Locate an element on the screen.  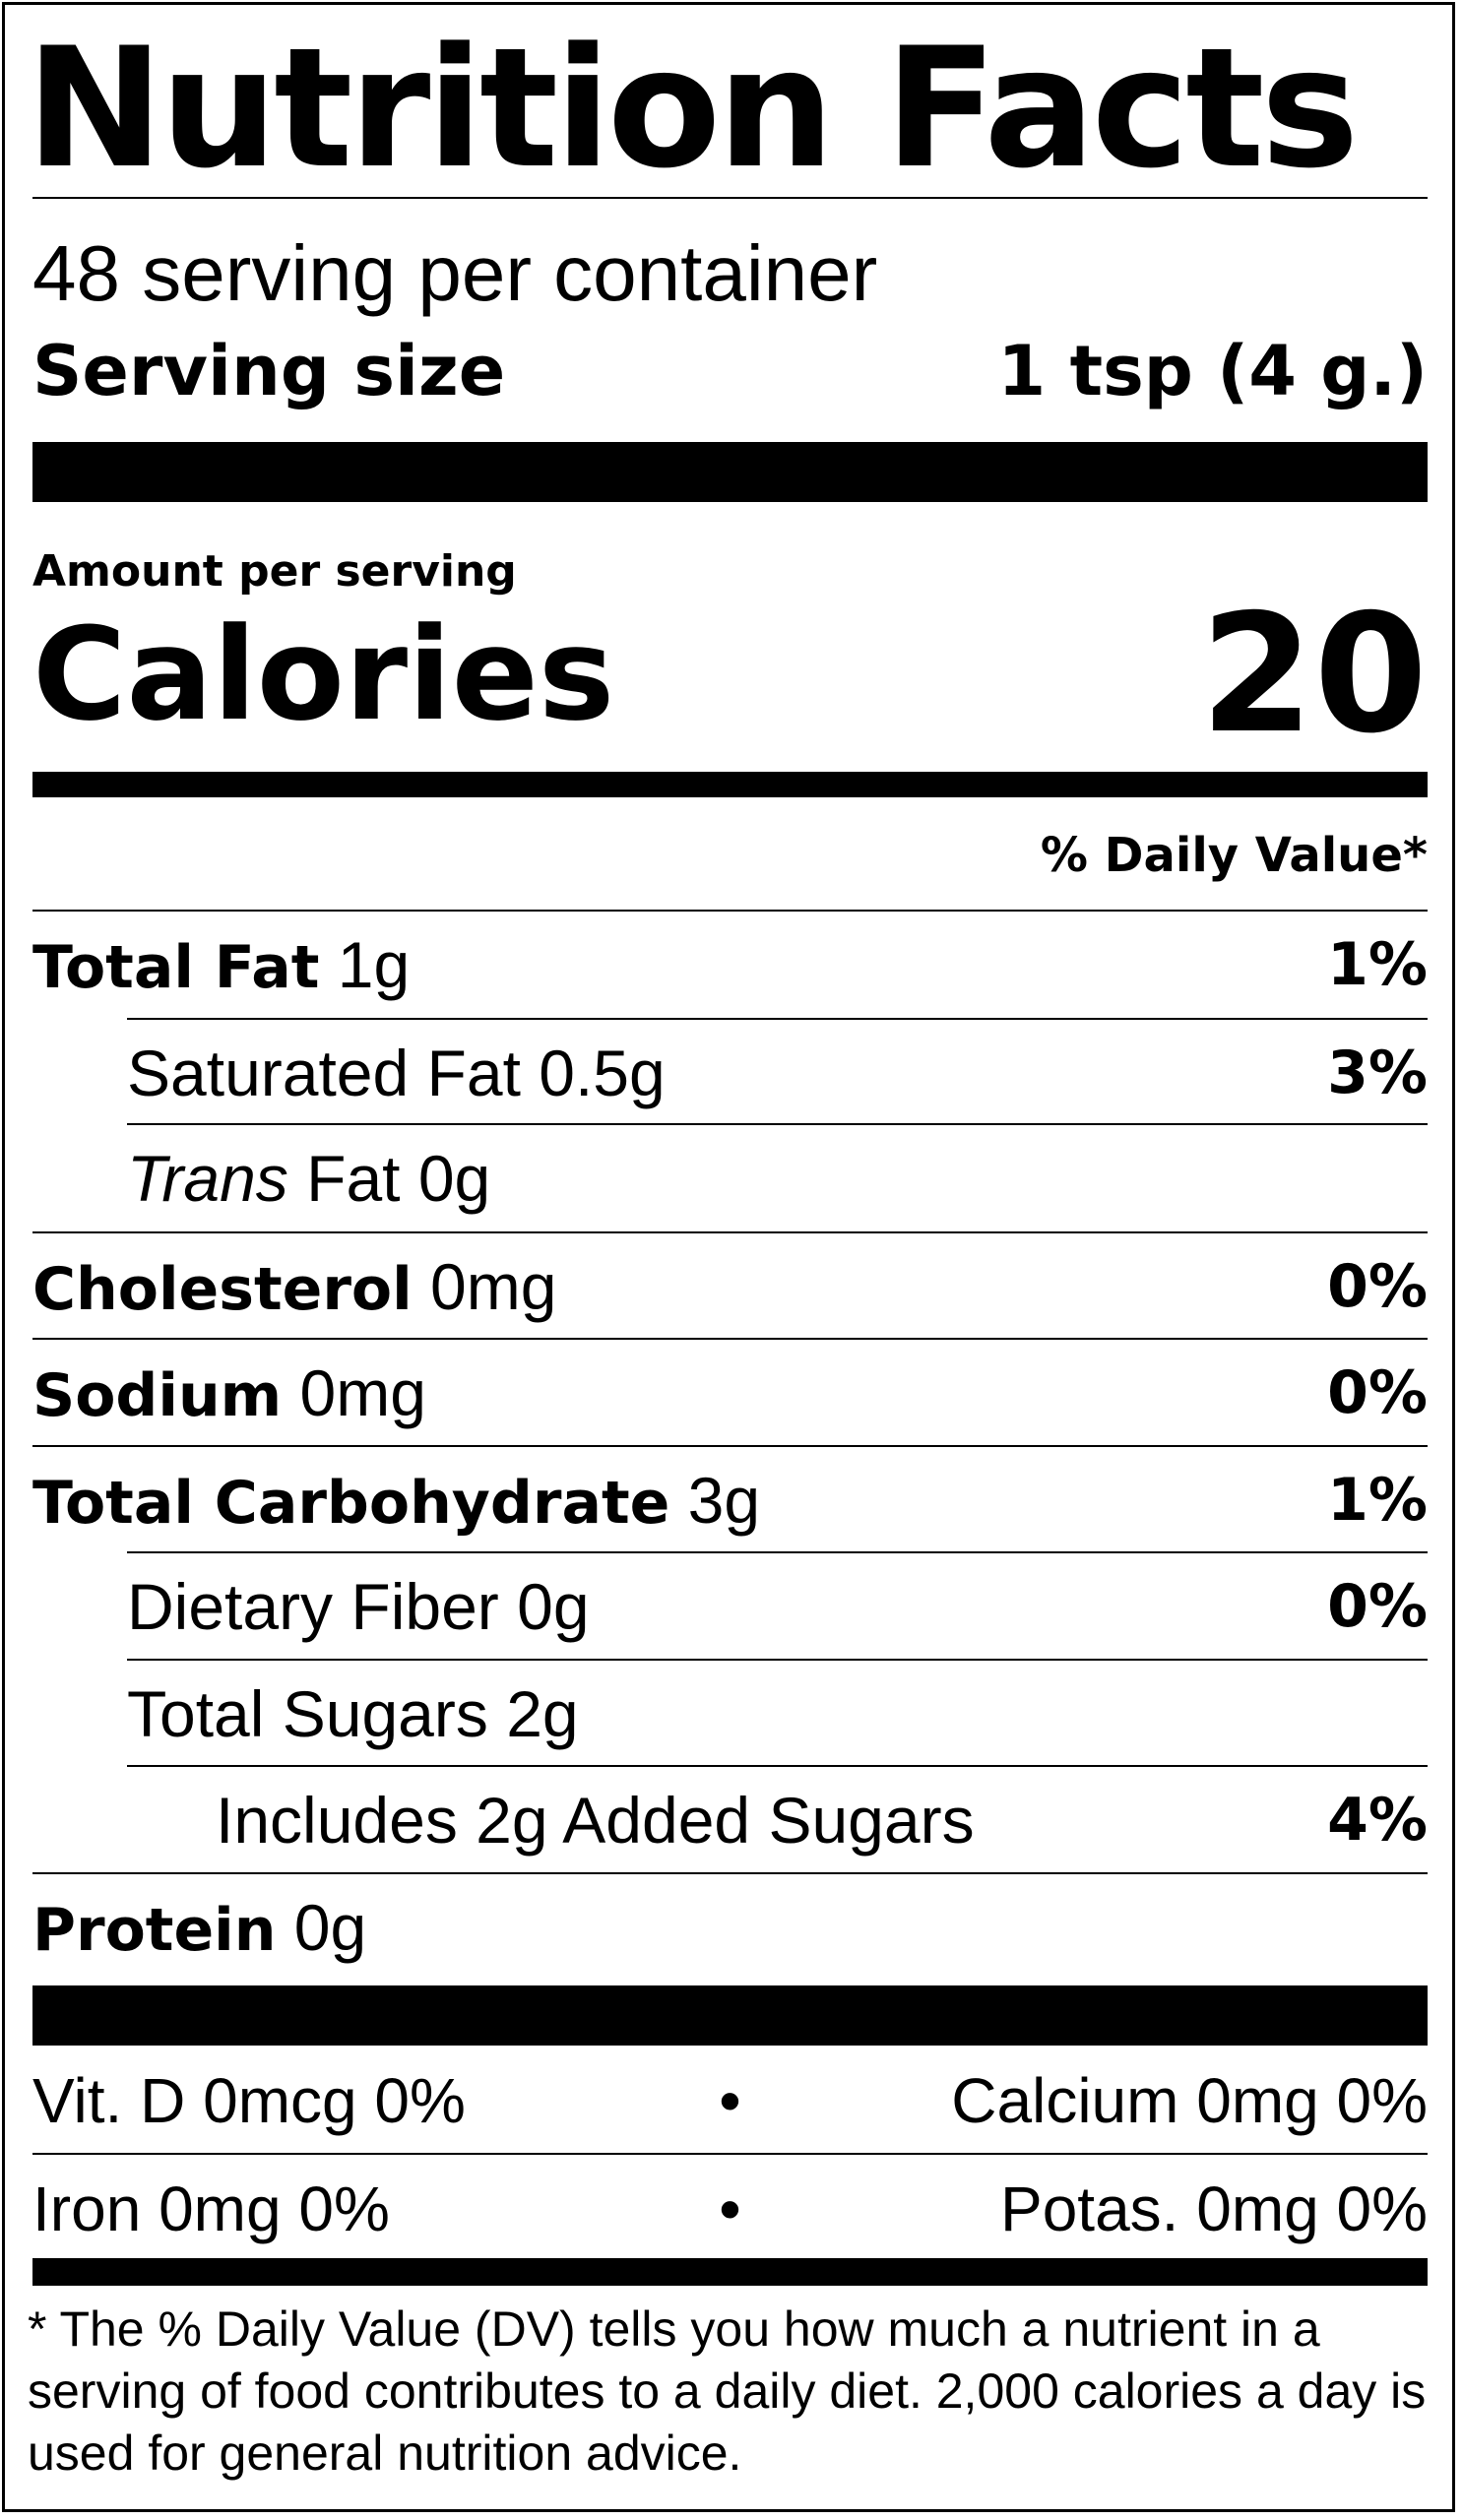
vitamin-row: Vit. D 0mcg 0% • Calcium 0mg 0% is located at coordinates (730, 2101).